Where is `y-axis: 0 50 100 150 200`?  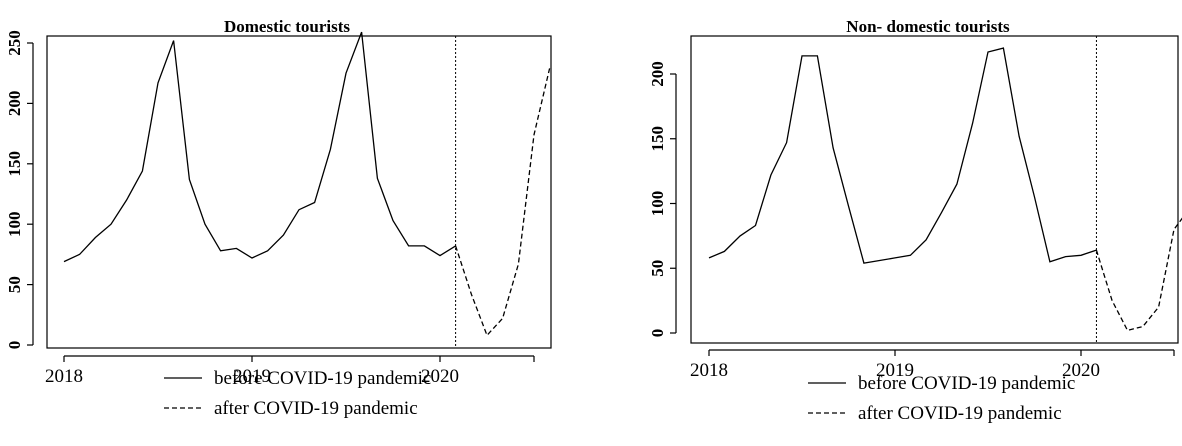 y-axis: 0 50 100 150 200 is located at coordinates (662, 199).